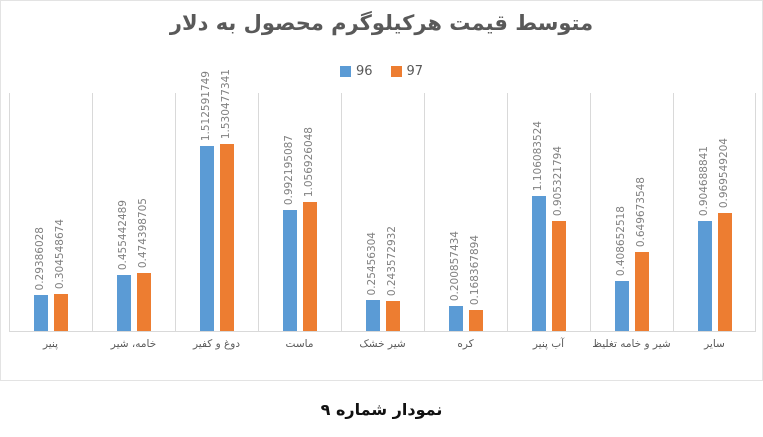  What do you see at coordinates (465, 344) in the screenshot?
I see `x-axis-label: کره` at bounding box center [465, 344].